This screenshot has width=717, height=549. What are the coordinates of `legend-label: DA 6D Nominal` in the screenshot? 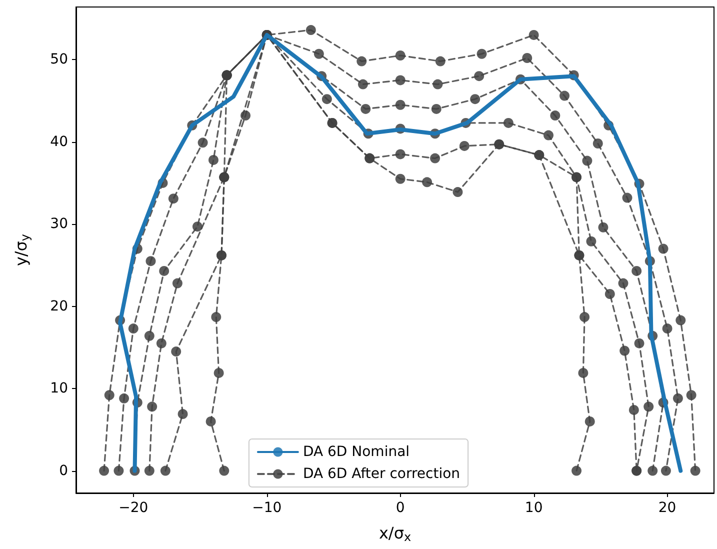 It's located at (356, 452).